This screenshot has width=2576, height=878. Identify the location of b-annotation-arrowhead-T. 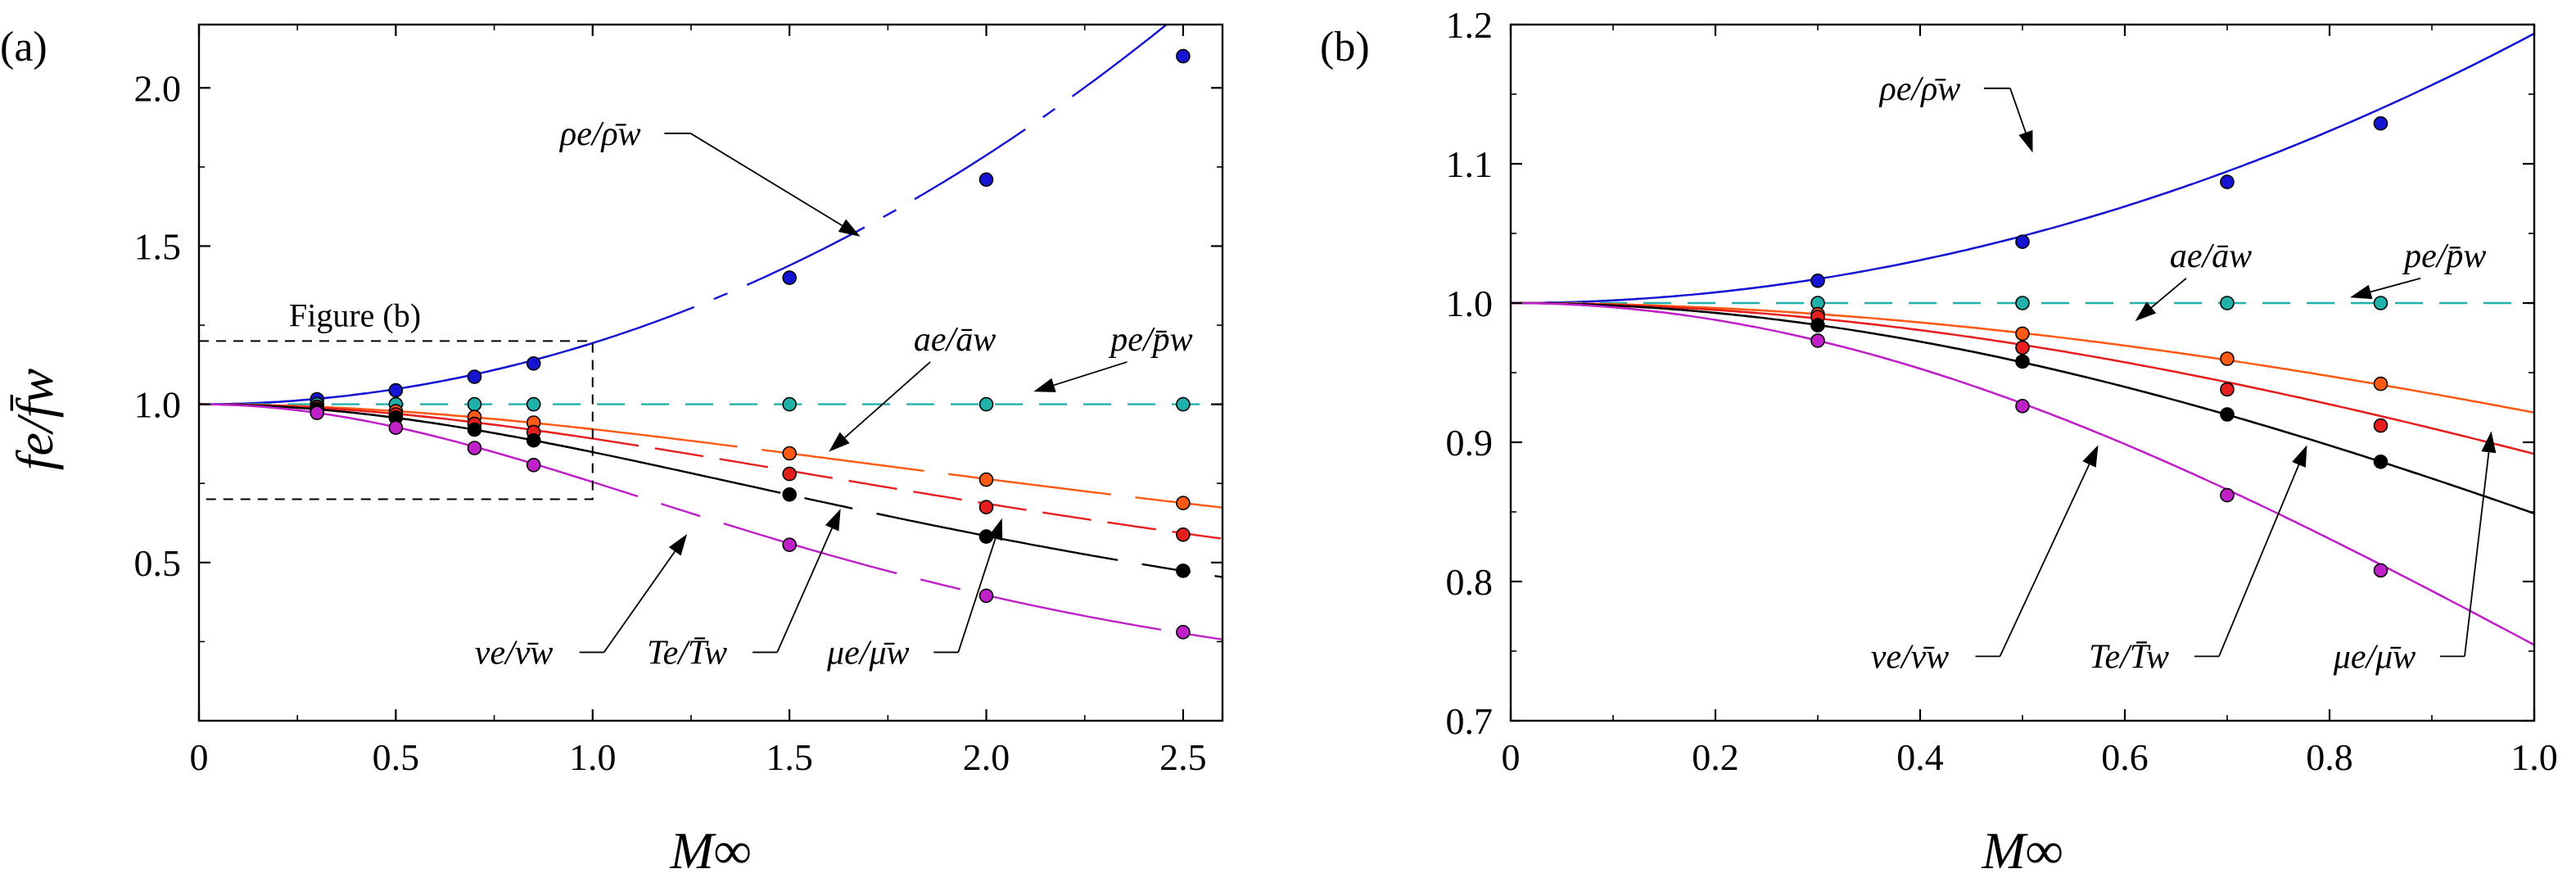
(2299, 456).